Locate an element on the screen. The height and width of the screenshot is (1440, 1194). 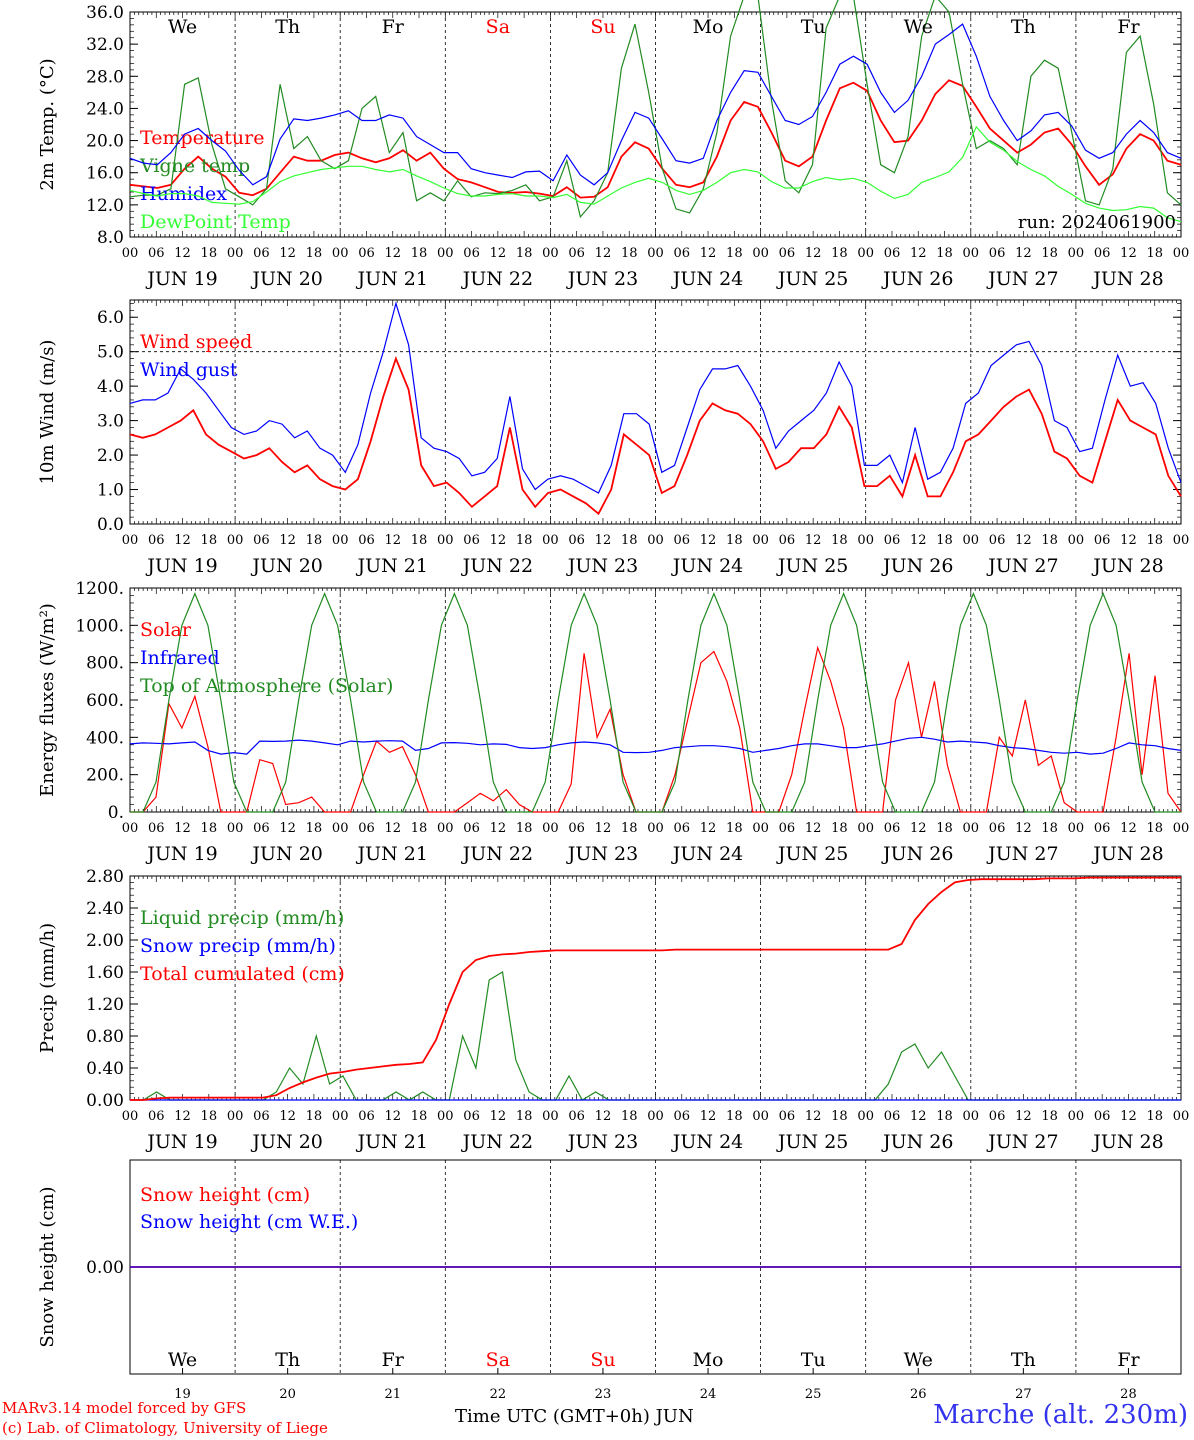
y-tick-label: 5.0 is located at coordinates (110, 353).